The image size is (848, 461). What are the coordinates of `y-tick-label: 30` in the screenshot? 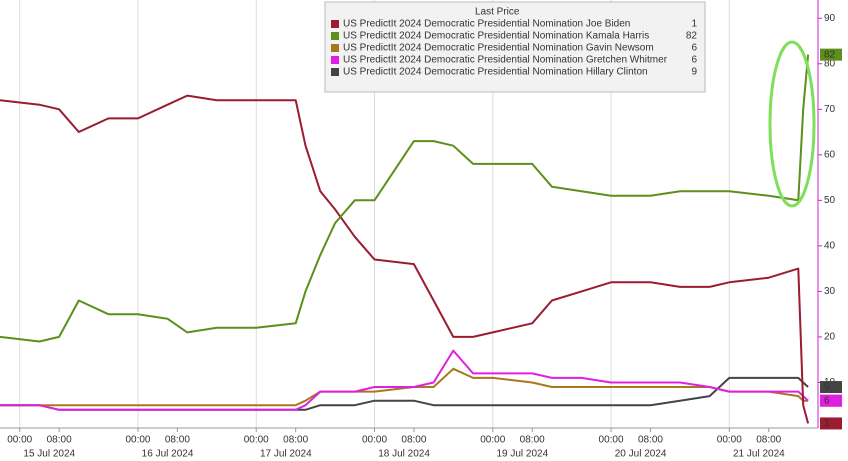 It's located at (830, 291).